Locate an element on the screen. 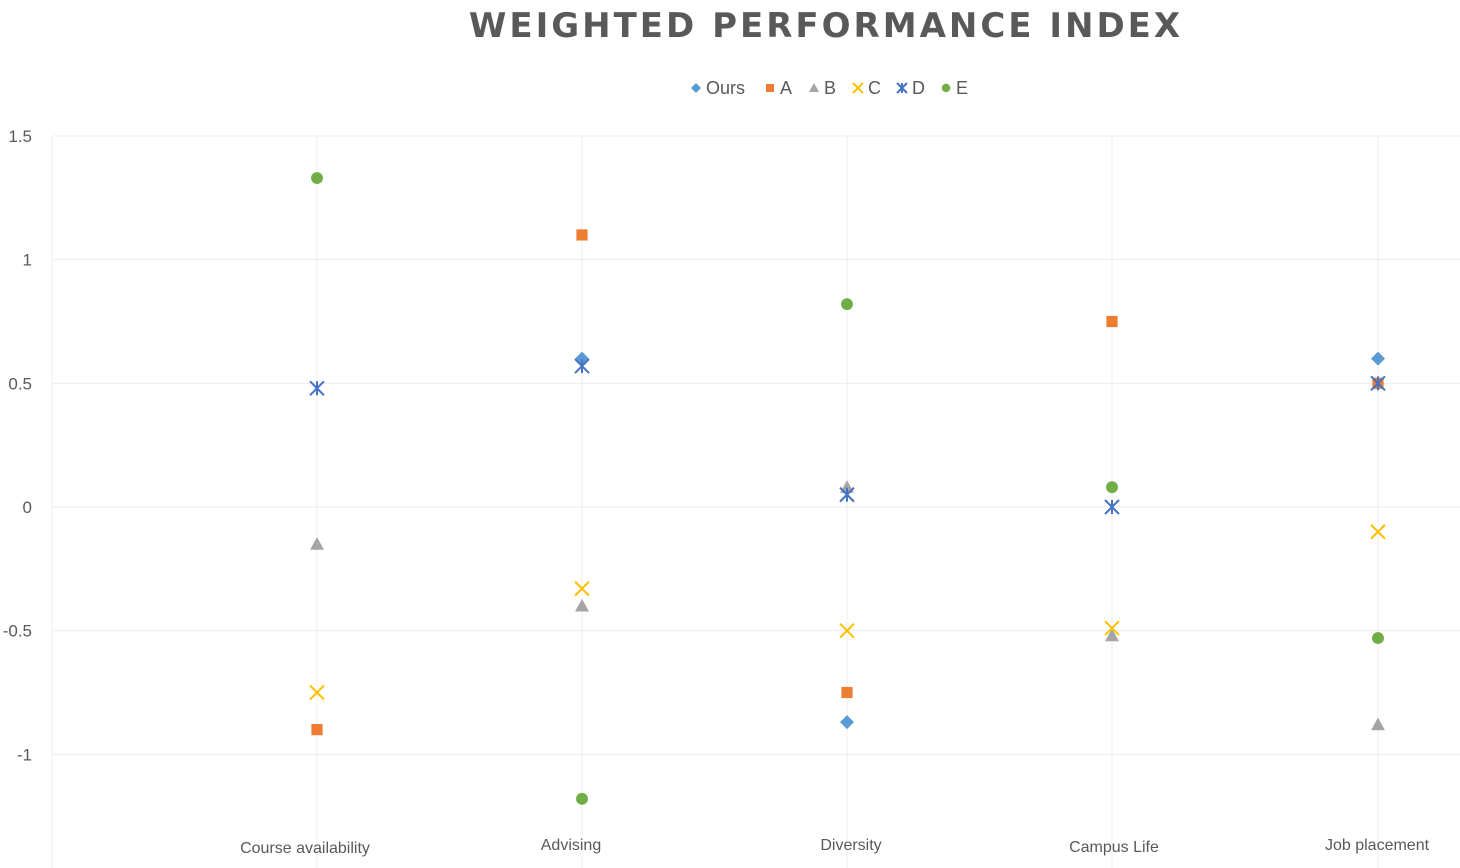  legend-item-ours: Ours is located at coordinates (718, 88).